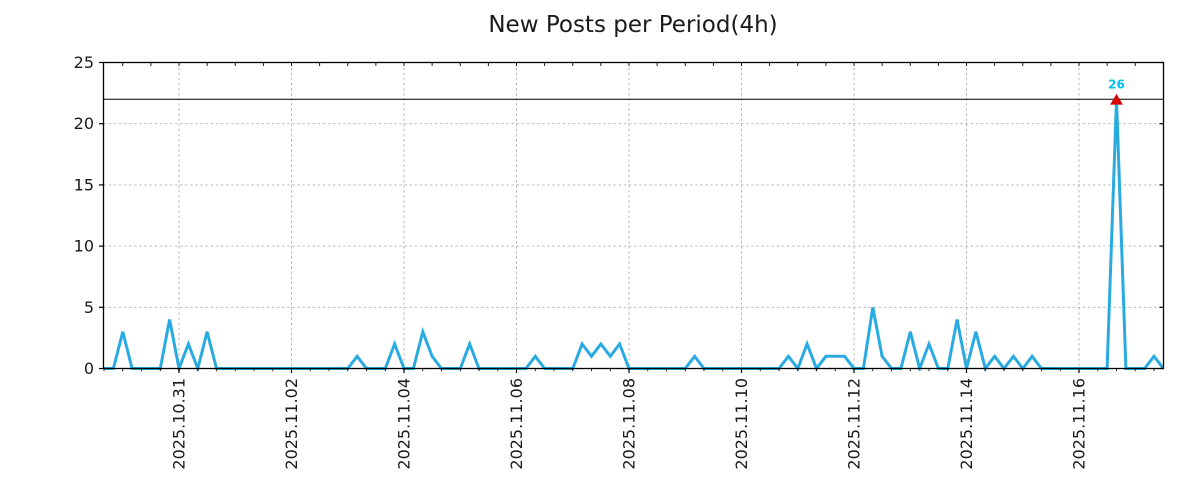 Image resolution: width=1200 pixels, height=500 pixels. Describe the element at coordinates (84, 123) in the screenshot. I see `y-tick-label: 20` at that location.